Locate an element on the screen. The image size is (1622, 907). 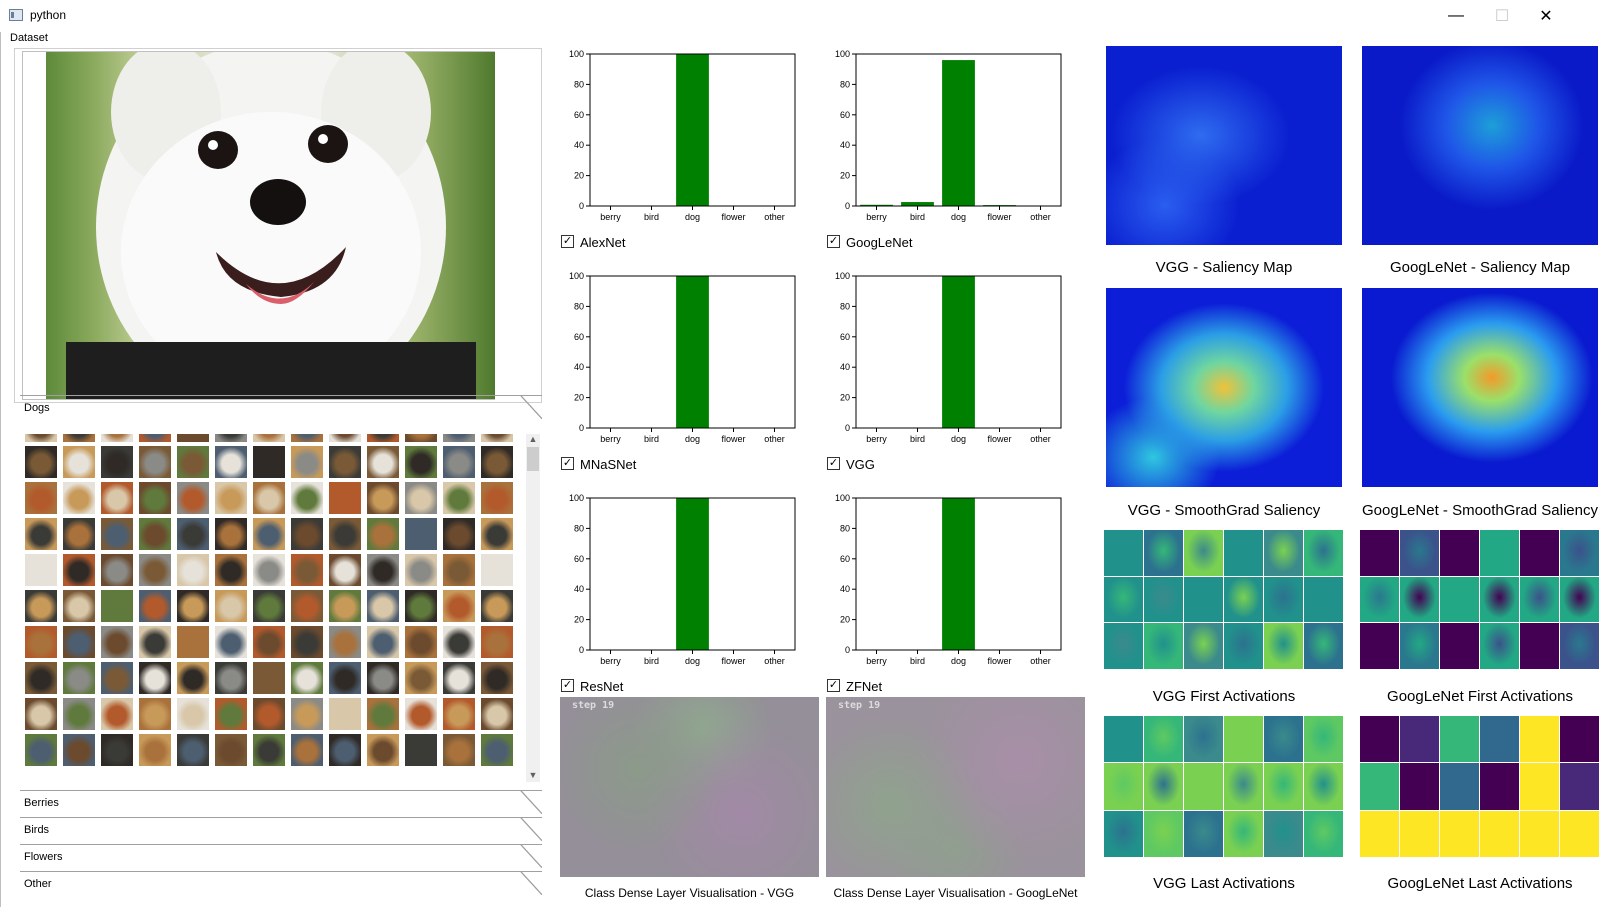
close-button: ✕ is located at coordinates (1546, 16).